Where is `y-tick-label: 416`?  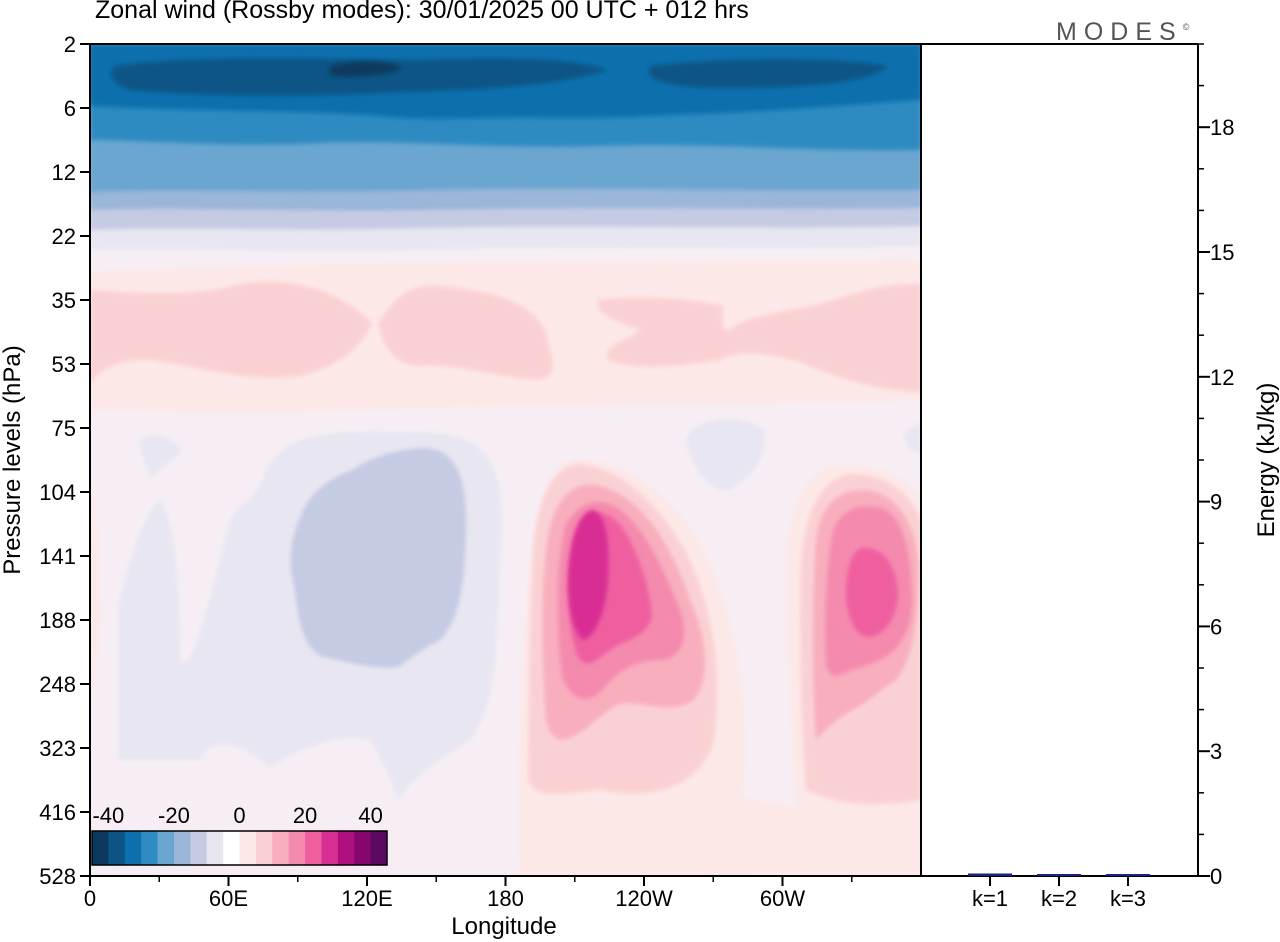 y-tick-label: 416 is located at coordinates (57, 812).